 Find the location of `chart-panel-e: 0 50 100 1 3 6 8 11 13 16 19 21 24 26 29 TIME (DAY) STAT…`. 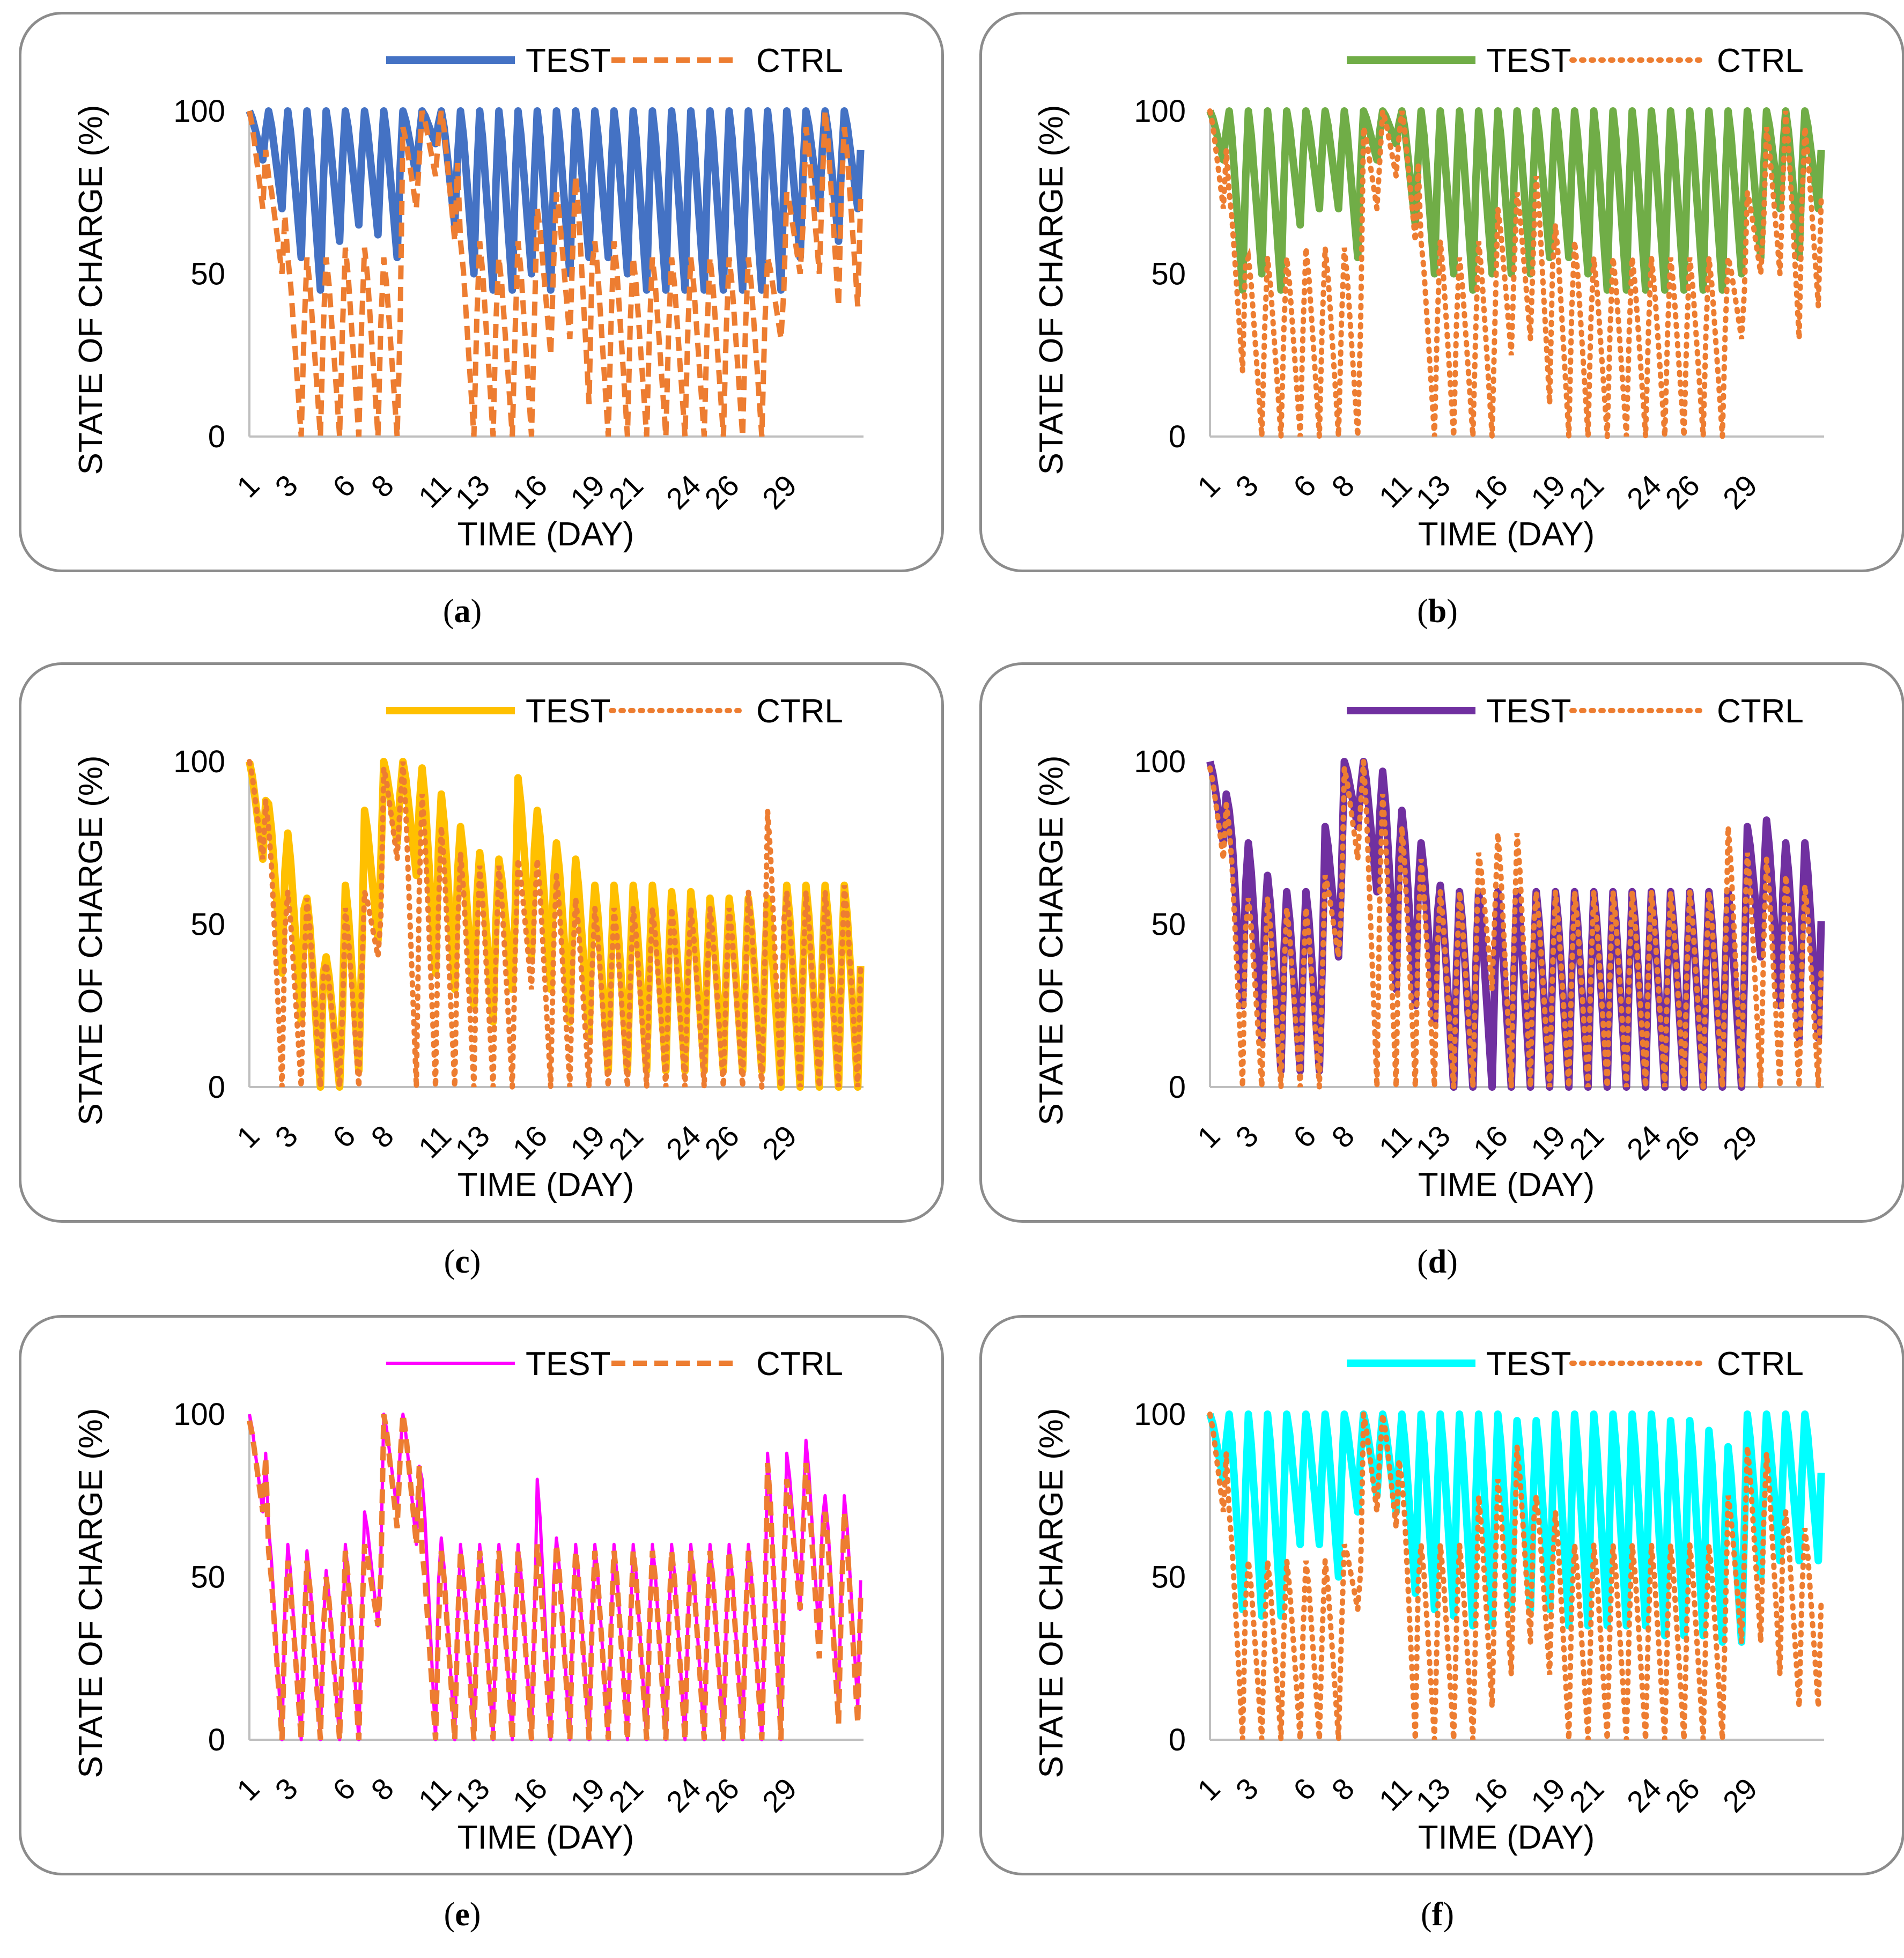

chart-panel-e: 0 50 100 1 3 6 8 11 13 16 19 21 24 26 29 TIME (DAY) STAT… is located at coordinates (481, 1595).